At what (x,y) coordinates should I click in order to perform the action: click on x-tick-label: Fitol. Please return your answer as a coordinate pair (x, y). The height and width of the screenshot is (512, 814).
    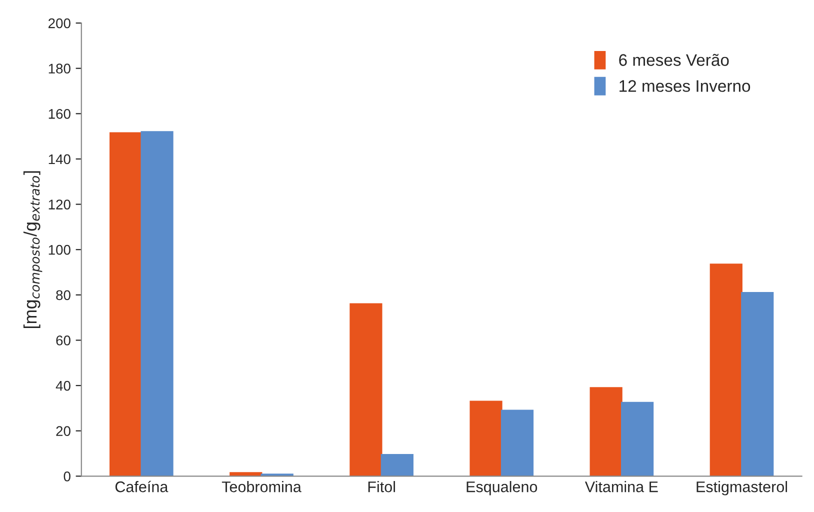
    Looking at the image, I should click on (381, 486).